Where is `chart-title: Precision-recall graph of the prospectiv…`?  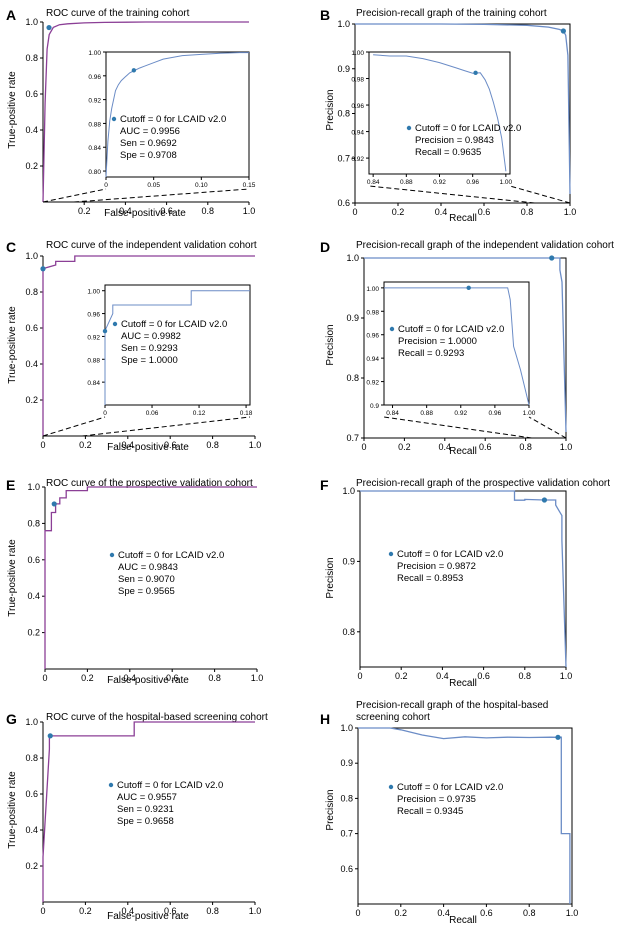 chart-title: Precision-recall graph of the prospectiv… is located at coordinates (483, 483).